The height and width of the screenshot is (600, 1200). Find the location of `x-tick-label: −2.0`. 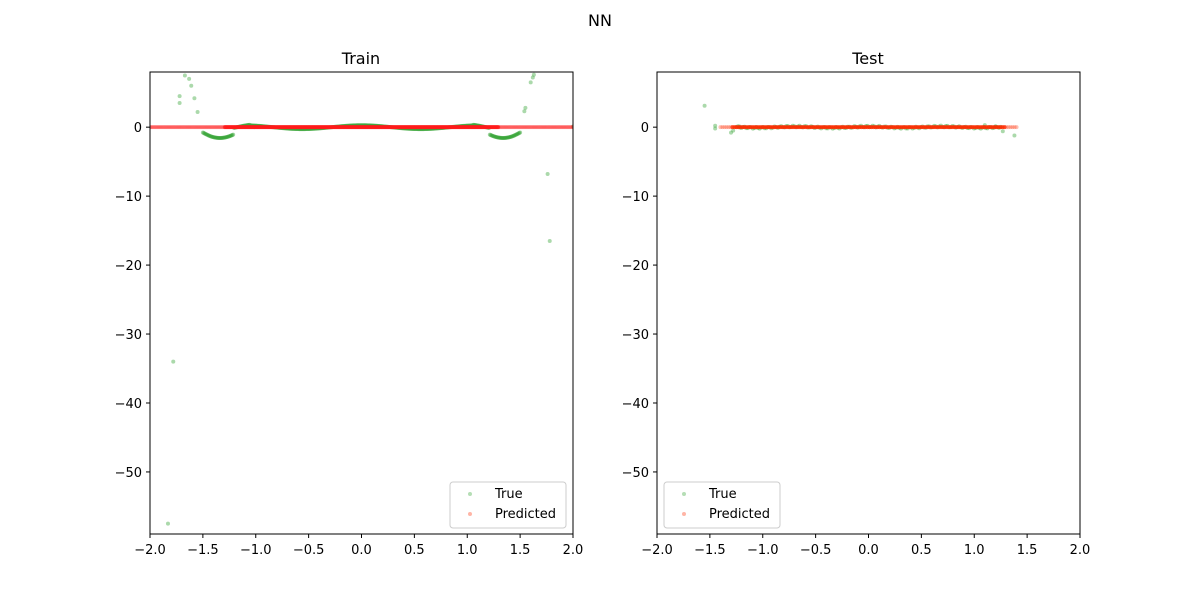

x-tick-label: −2.0 is located at coordinates (657, 550).